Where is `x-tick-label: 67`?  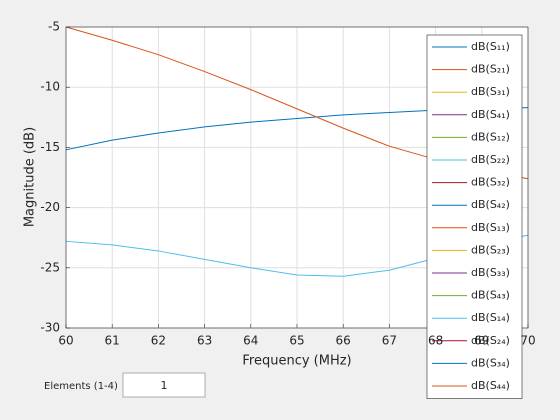 x-tick-label: 67 is located at coordinates (389, 341).